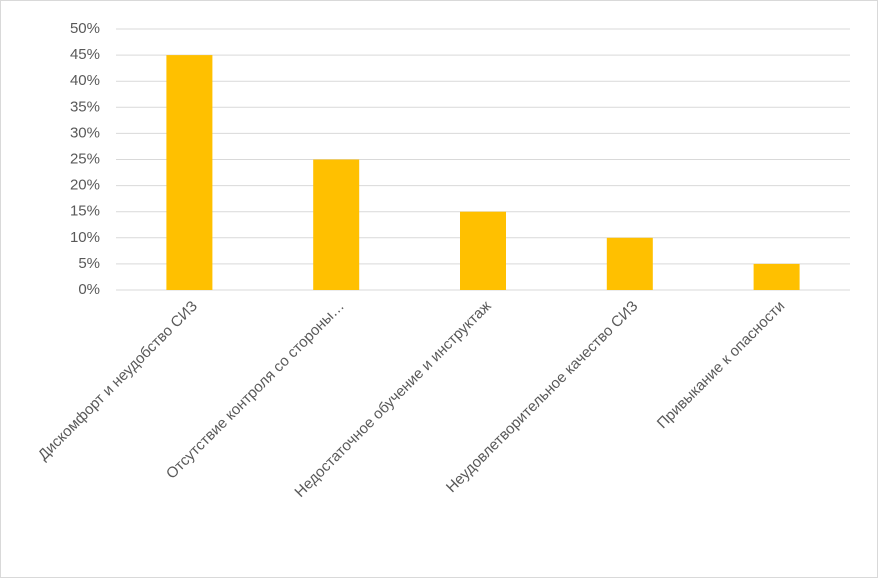 This screenshot has width=879, height=579. What do you see at coordinates (85, 211) in the screenshot?
I see `y-tick-label: 15%` at bounding box center [85, 211].